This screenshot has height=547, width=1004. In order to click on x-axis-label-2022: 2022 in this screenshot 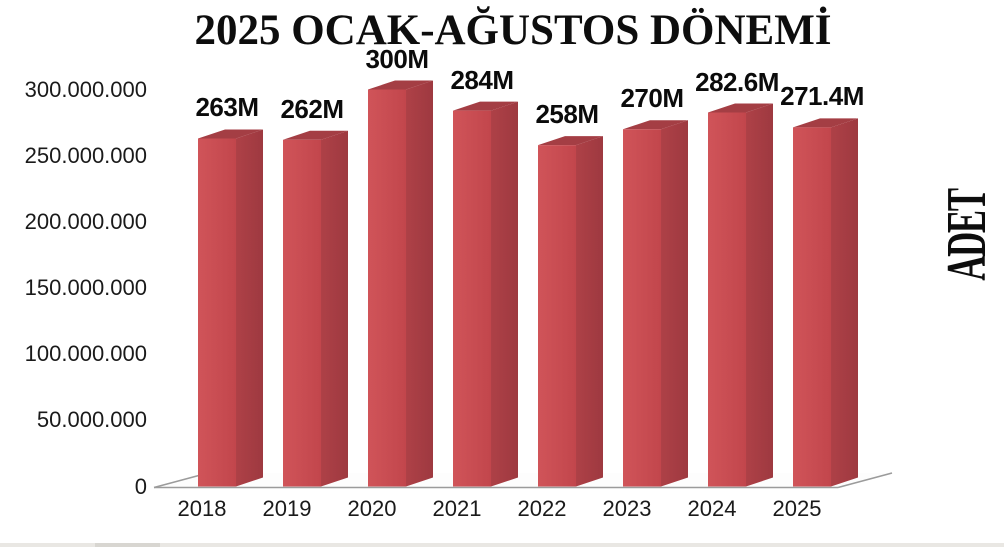, I will do `click(542, 508)`.